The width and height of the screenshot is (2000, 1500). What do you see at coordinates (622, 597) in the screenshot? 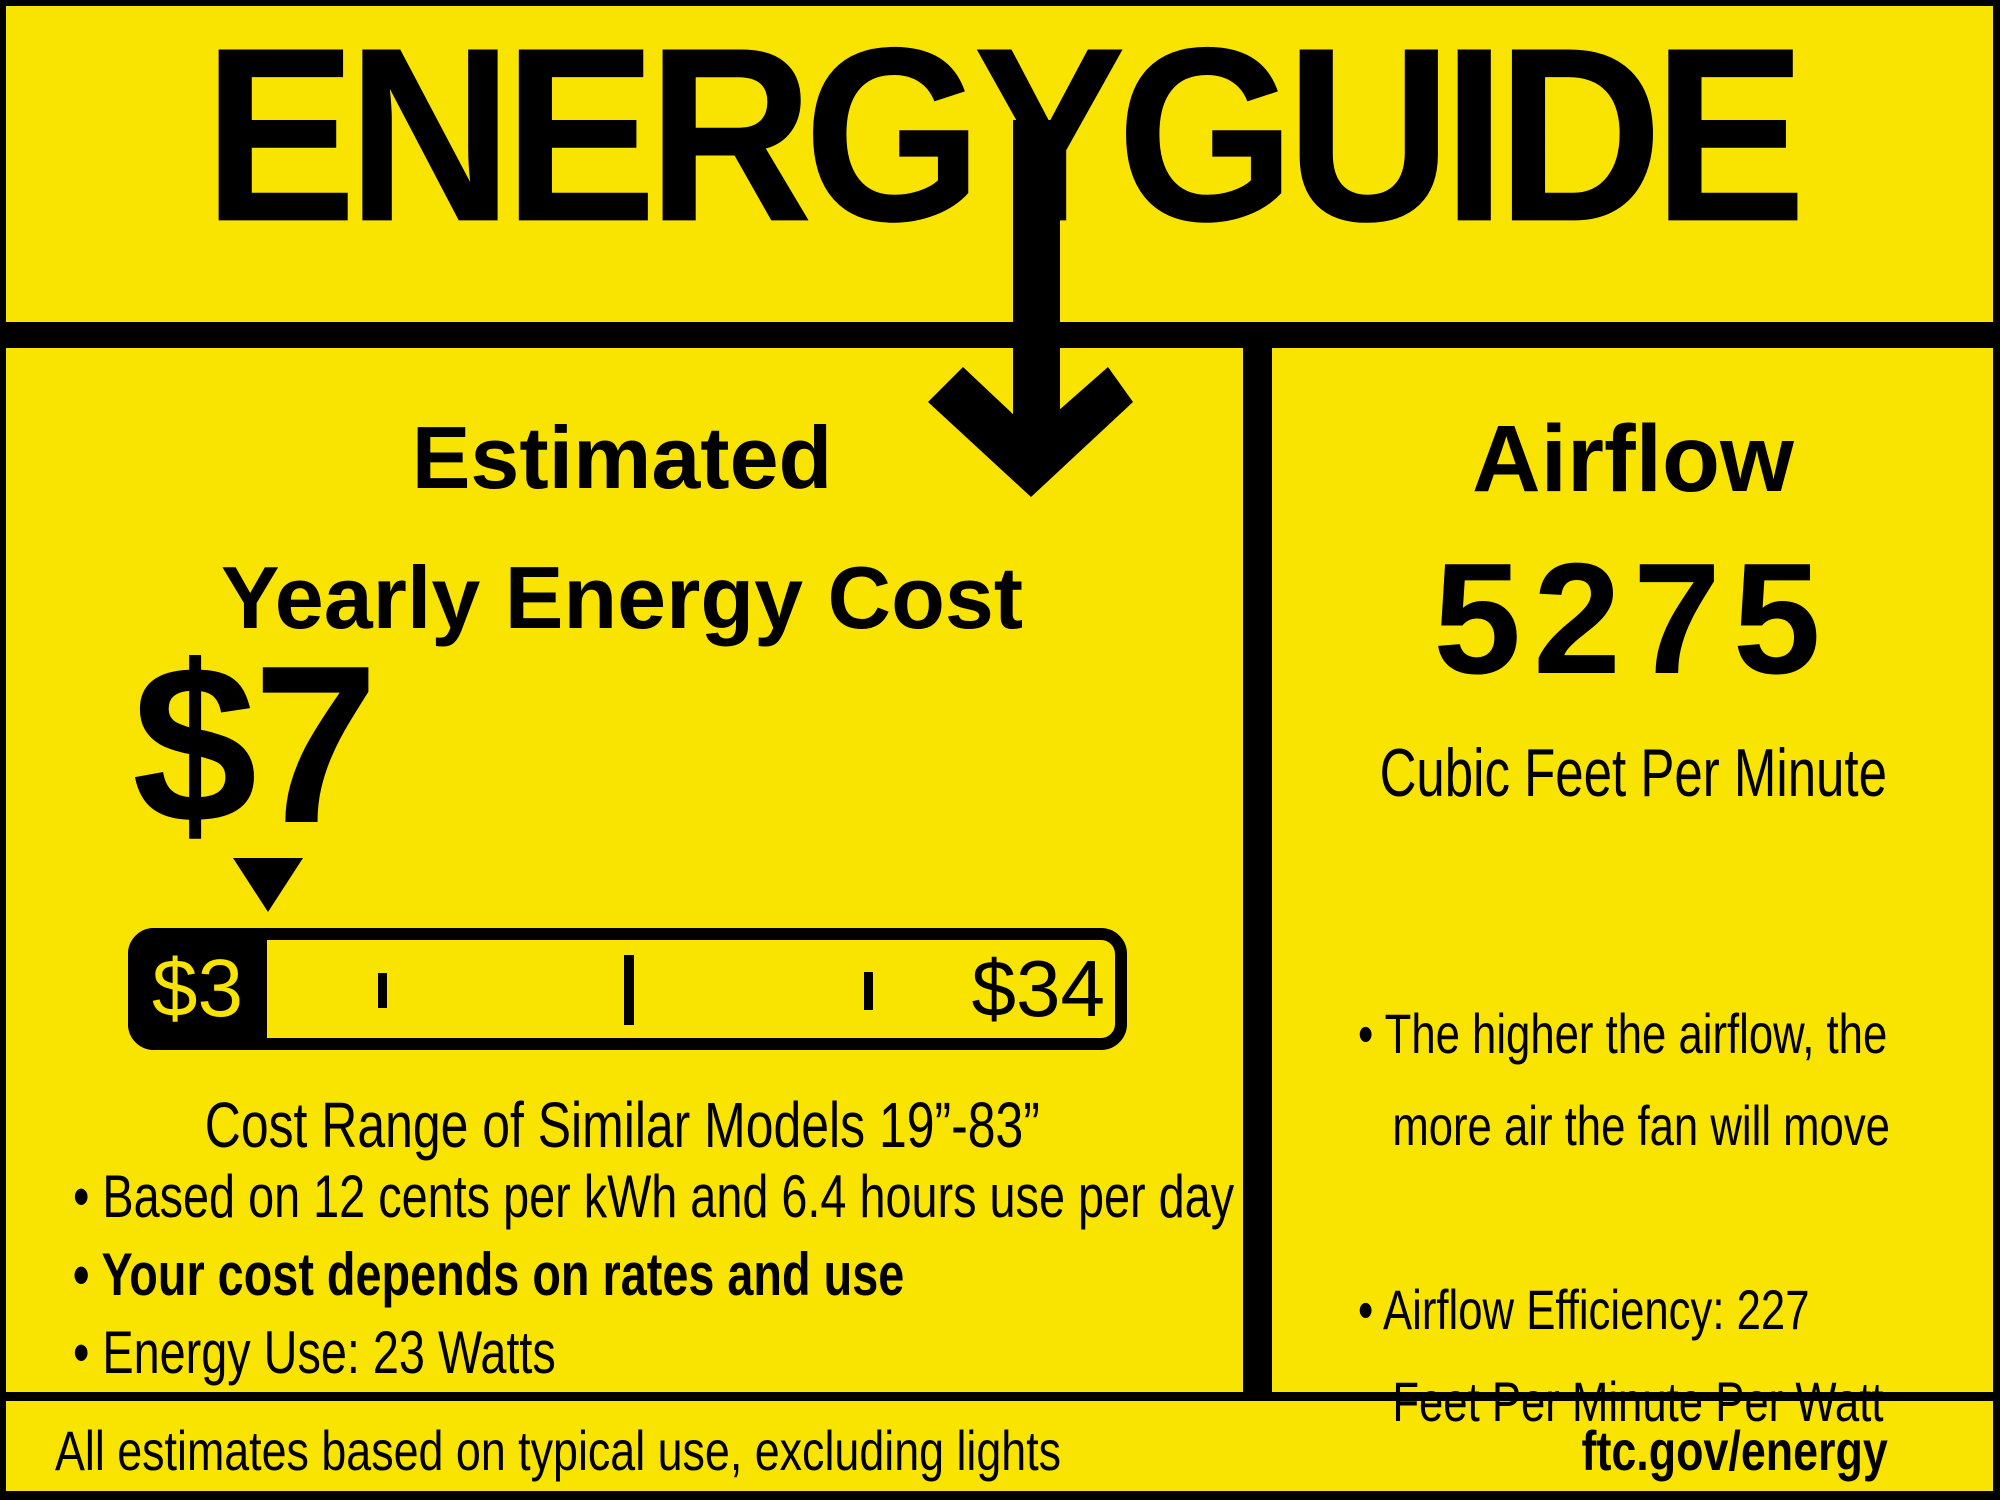
I see `heading-line-2: Yearly Energy Cost` at bounding box center [622, 597].